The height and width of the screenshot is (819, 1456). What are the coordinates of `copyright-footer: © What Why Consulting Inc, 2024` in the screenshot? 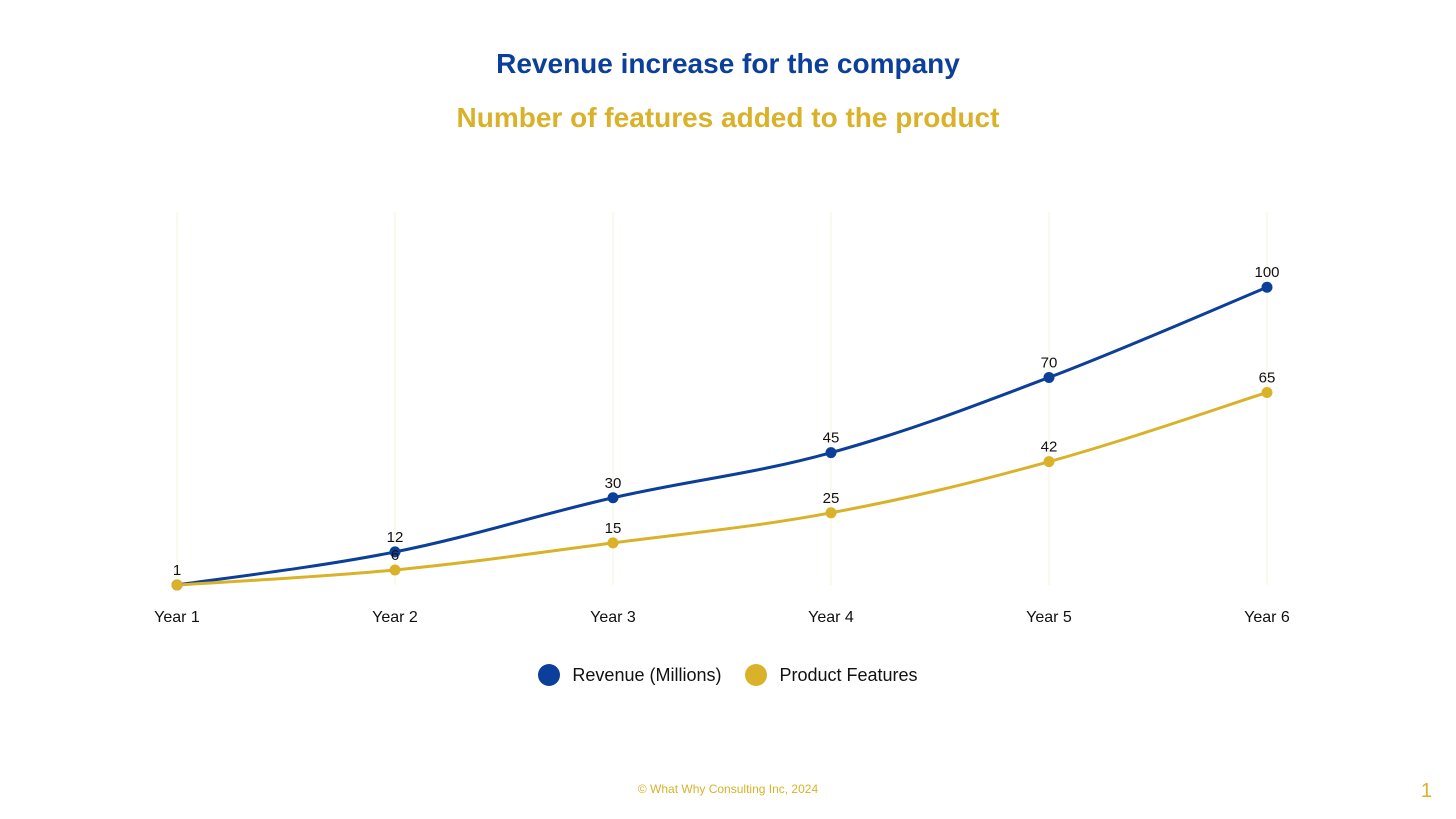 It's located at (728, 789).